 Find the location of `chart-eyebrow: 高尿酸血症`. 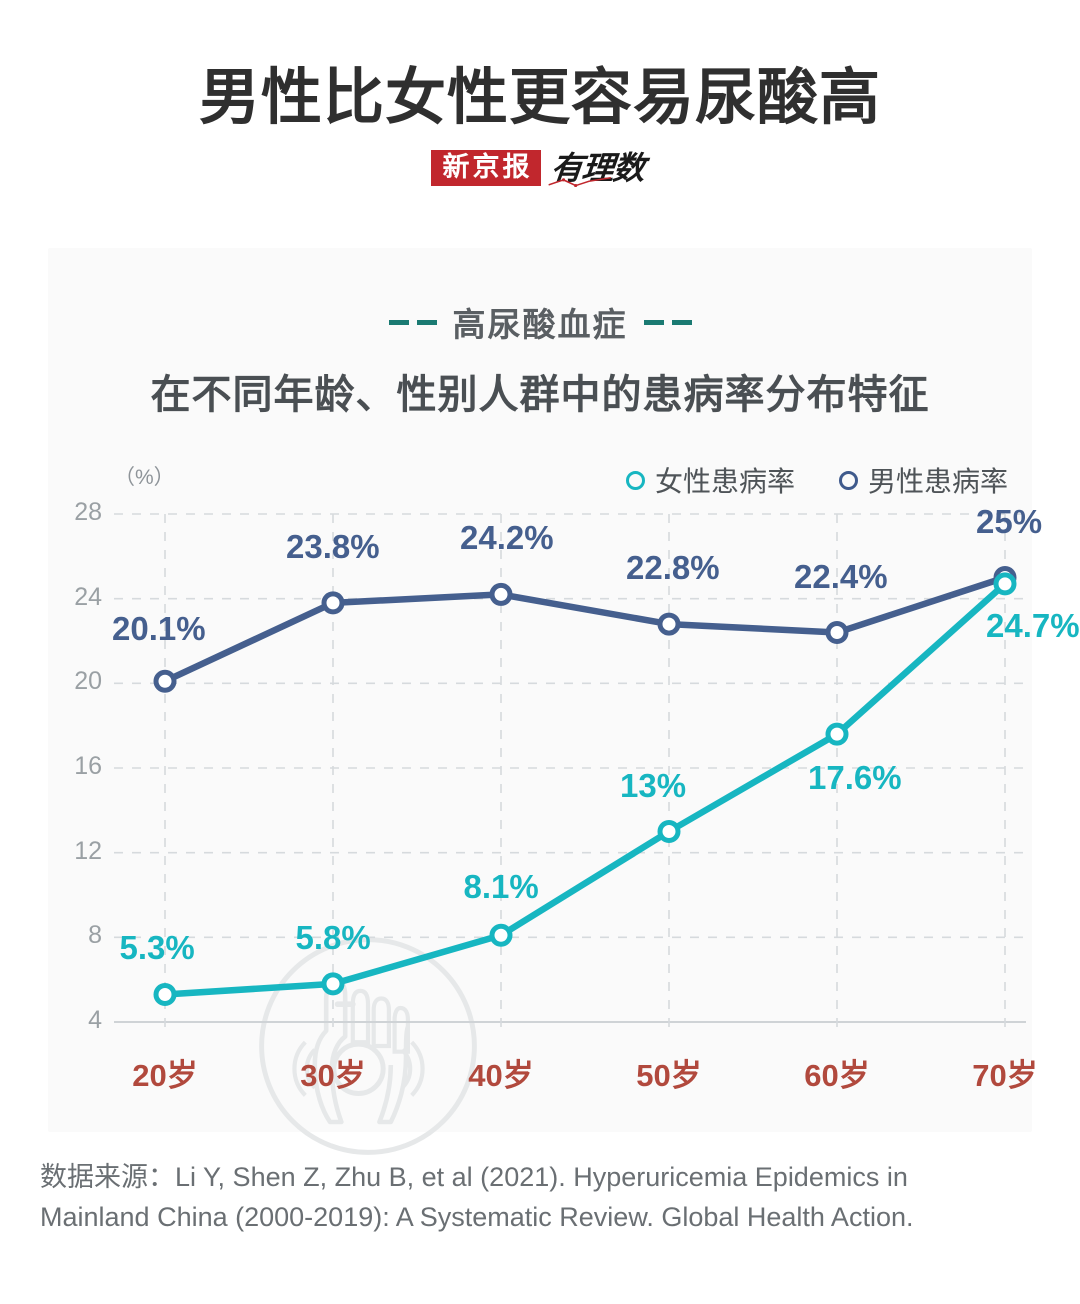

chart-eyebrow: 高尿酸血症 is located at coordinates (540, 322).